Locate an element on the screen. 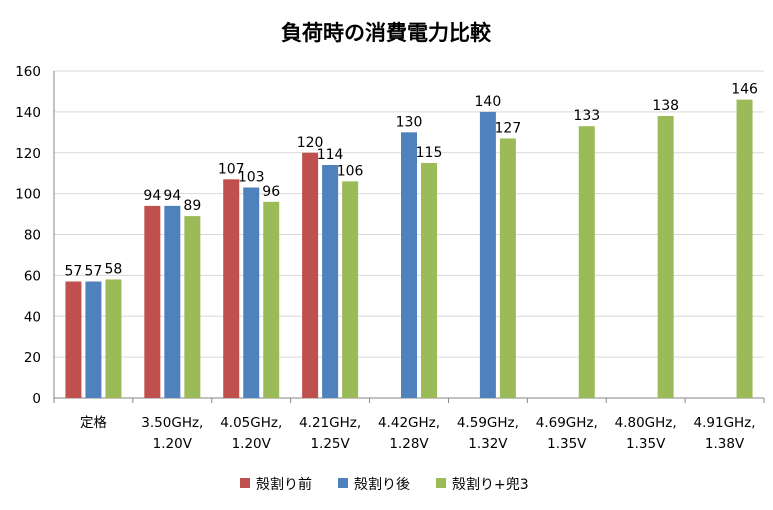  x-tick-label: 4.59GHz, is located at coordinates (488, 423).